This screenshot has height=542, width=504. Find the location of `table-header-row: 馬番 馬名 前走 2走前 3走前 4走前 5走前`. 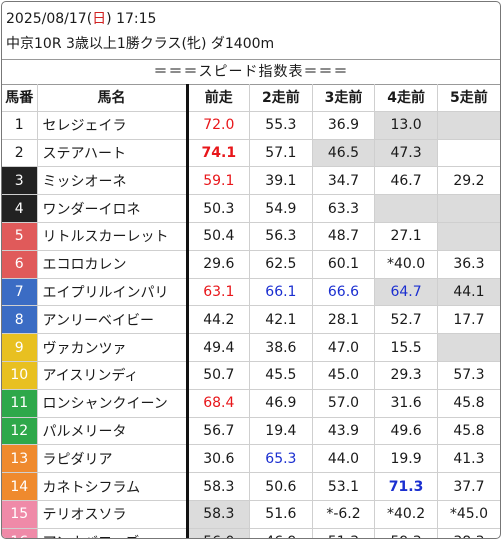

table-header-row: 馬番 馬名 前走 2走前 3走前 4走前 5走前 is located at coordinates (251, 98).